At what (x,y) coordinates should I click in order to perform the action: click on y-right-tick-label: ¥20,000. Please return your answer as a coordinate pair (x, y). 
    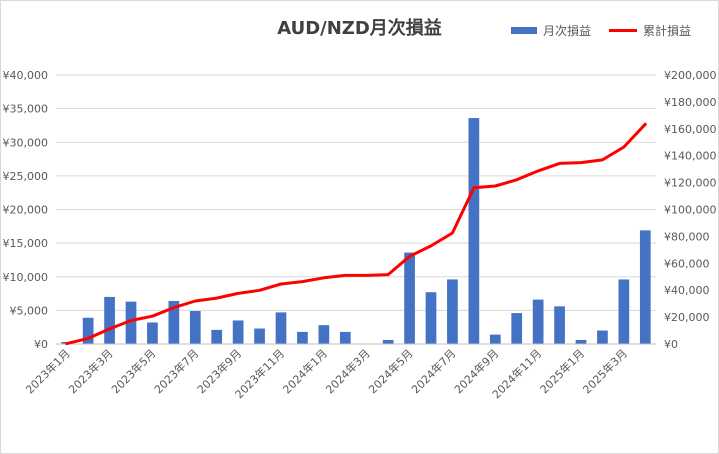
    Looking at the image, I should click on (687, 317).